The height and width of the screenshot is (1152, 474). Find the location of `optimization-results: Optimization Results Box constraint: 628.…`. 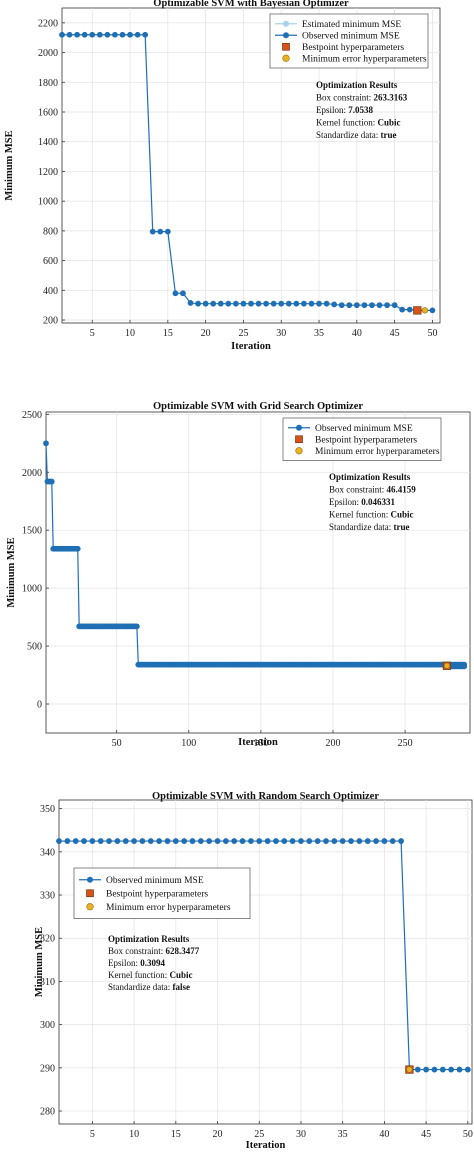

optimization-results: Optimization Results Box constraint: 628.… is located at coordinates (154, 963).